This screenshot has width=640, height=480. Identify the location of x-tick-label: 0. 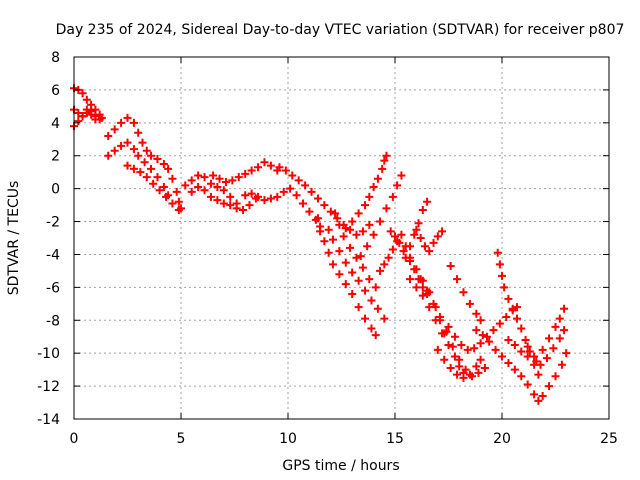
(74, 439).